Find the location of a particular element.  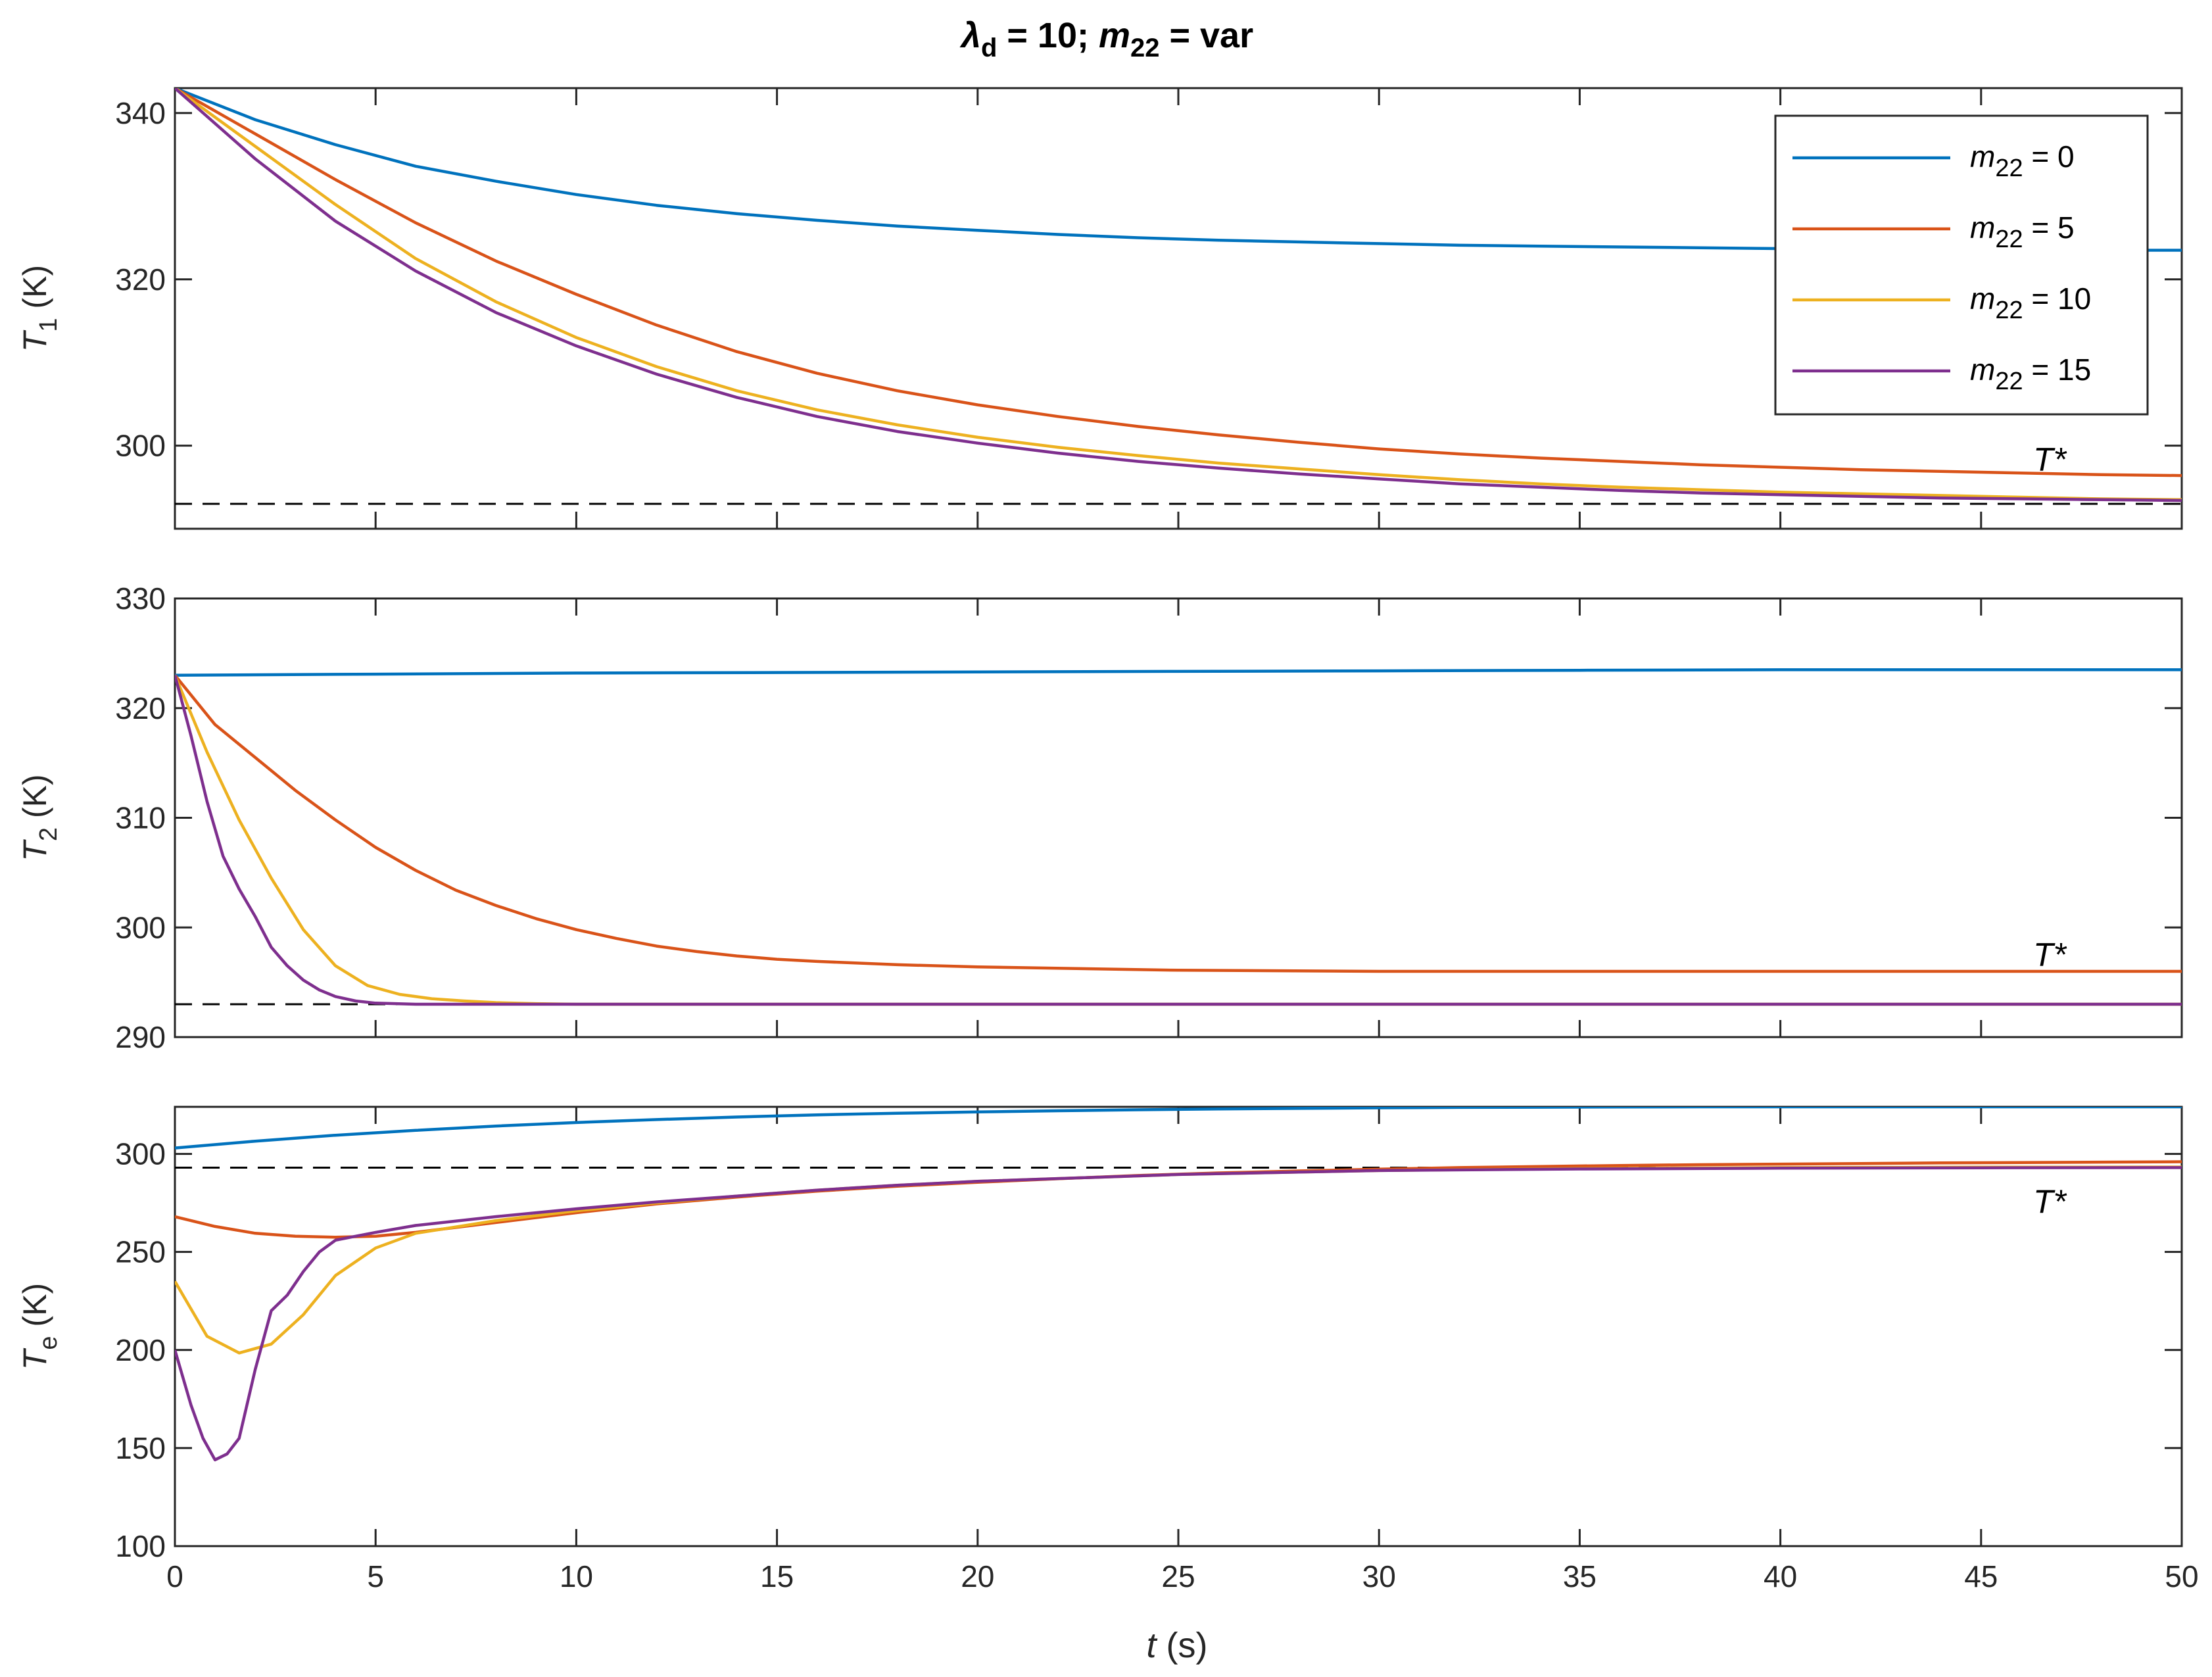

y-axis-label-t1: T1 (K) is located at coordinates (39, 308).